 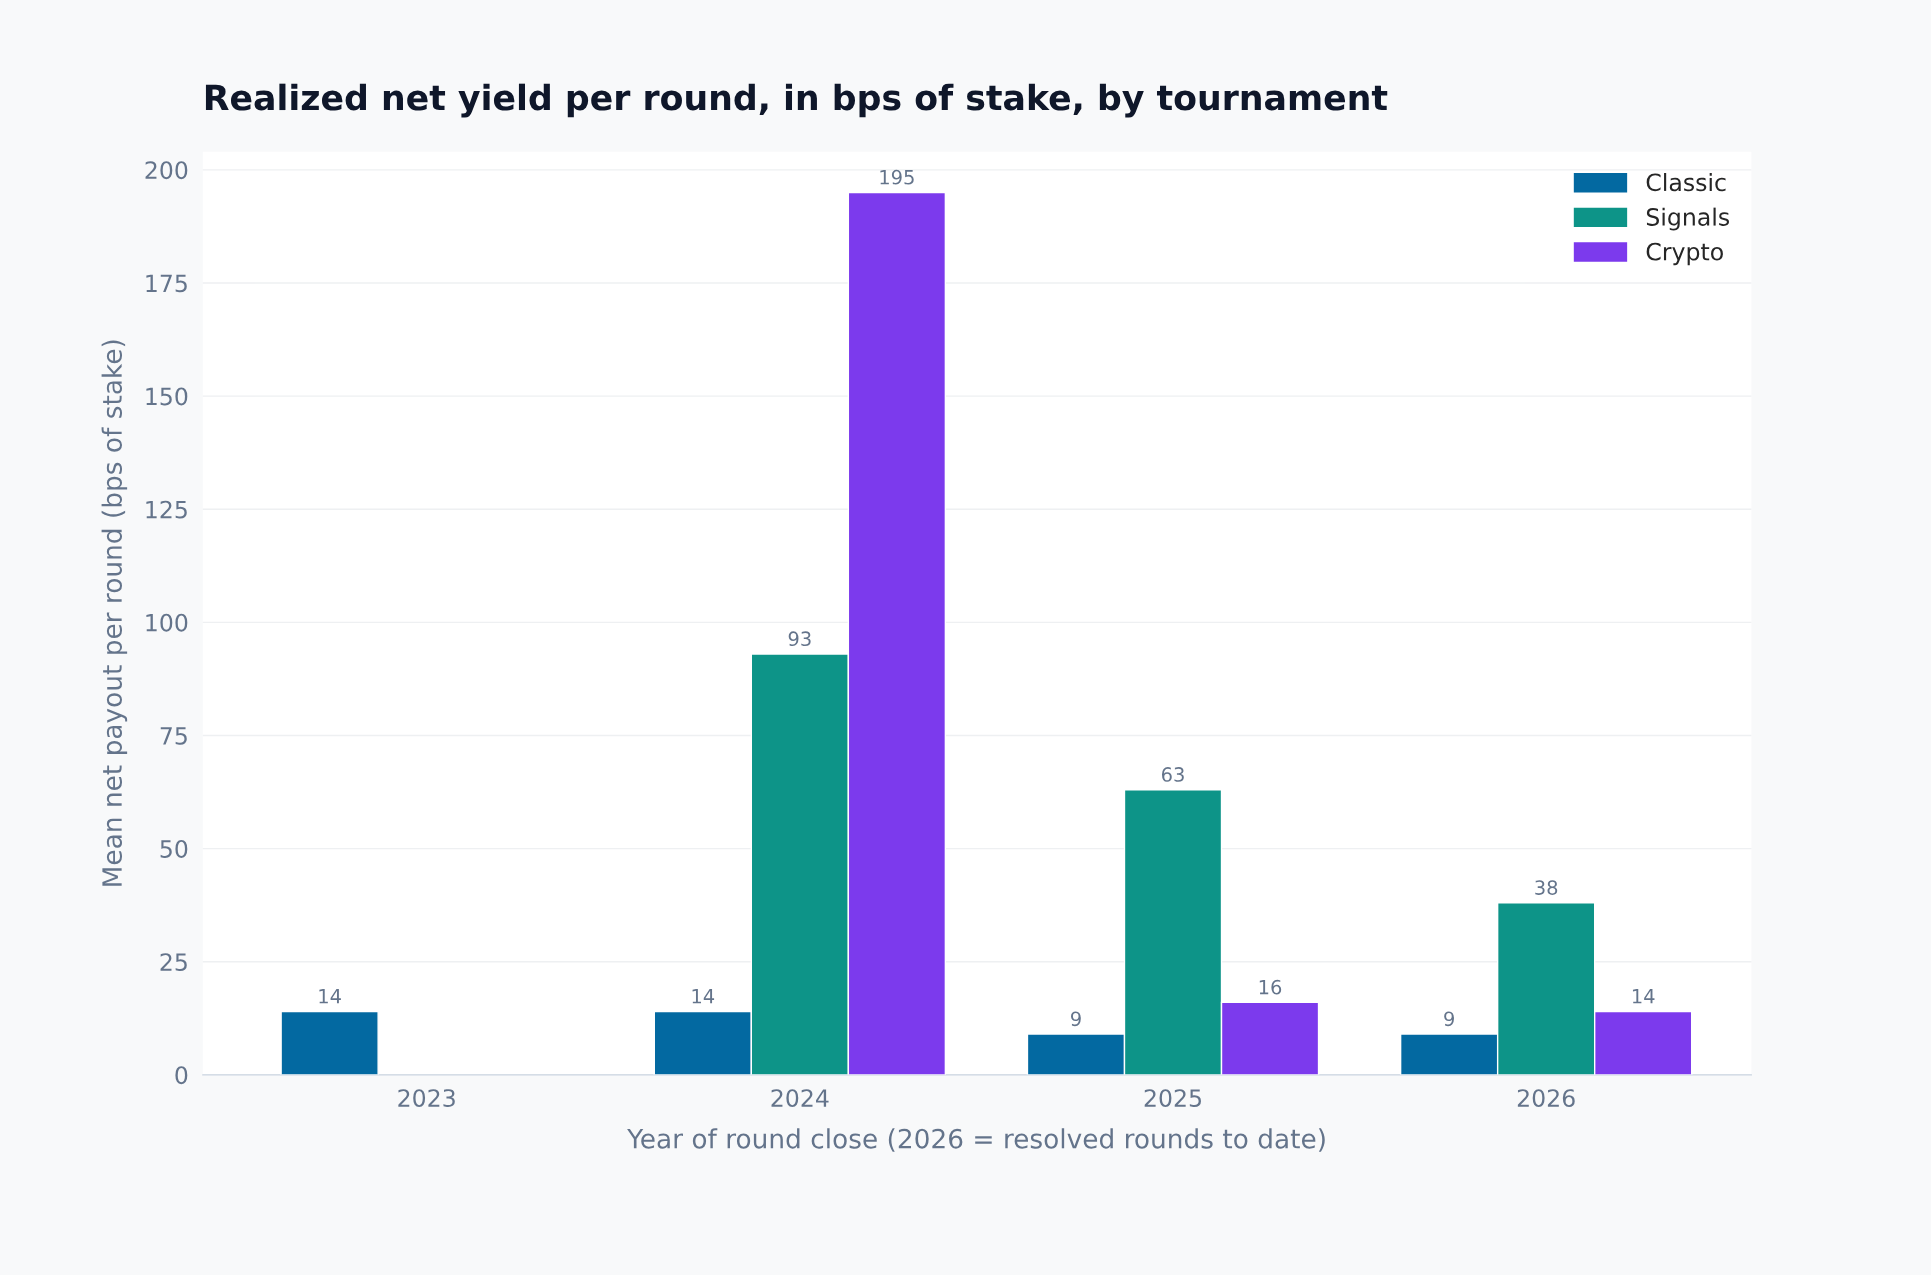 What do you see at coordinates (167, 622) in the screenshot?
I see `y-tick-label: 100` at bounding box center [167, 622].